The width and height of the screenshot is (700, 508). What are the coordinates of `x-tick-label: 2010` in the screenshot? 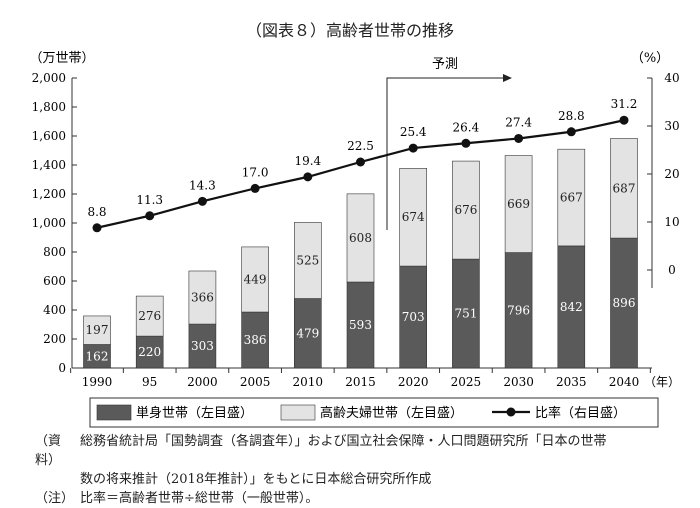 It's located at (308, 382).